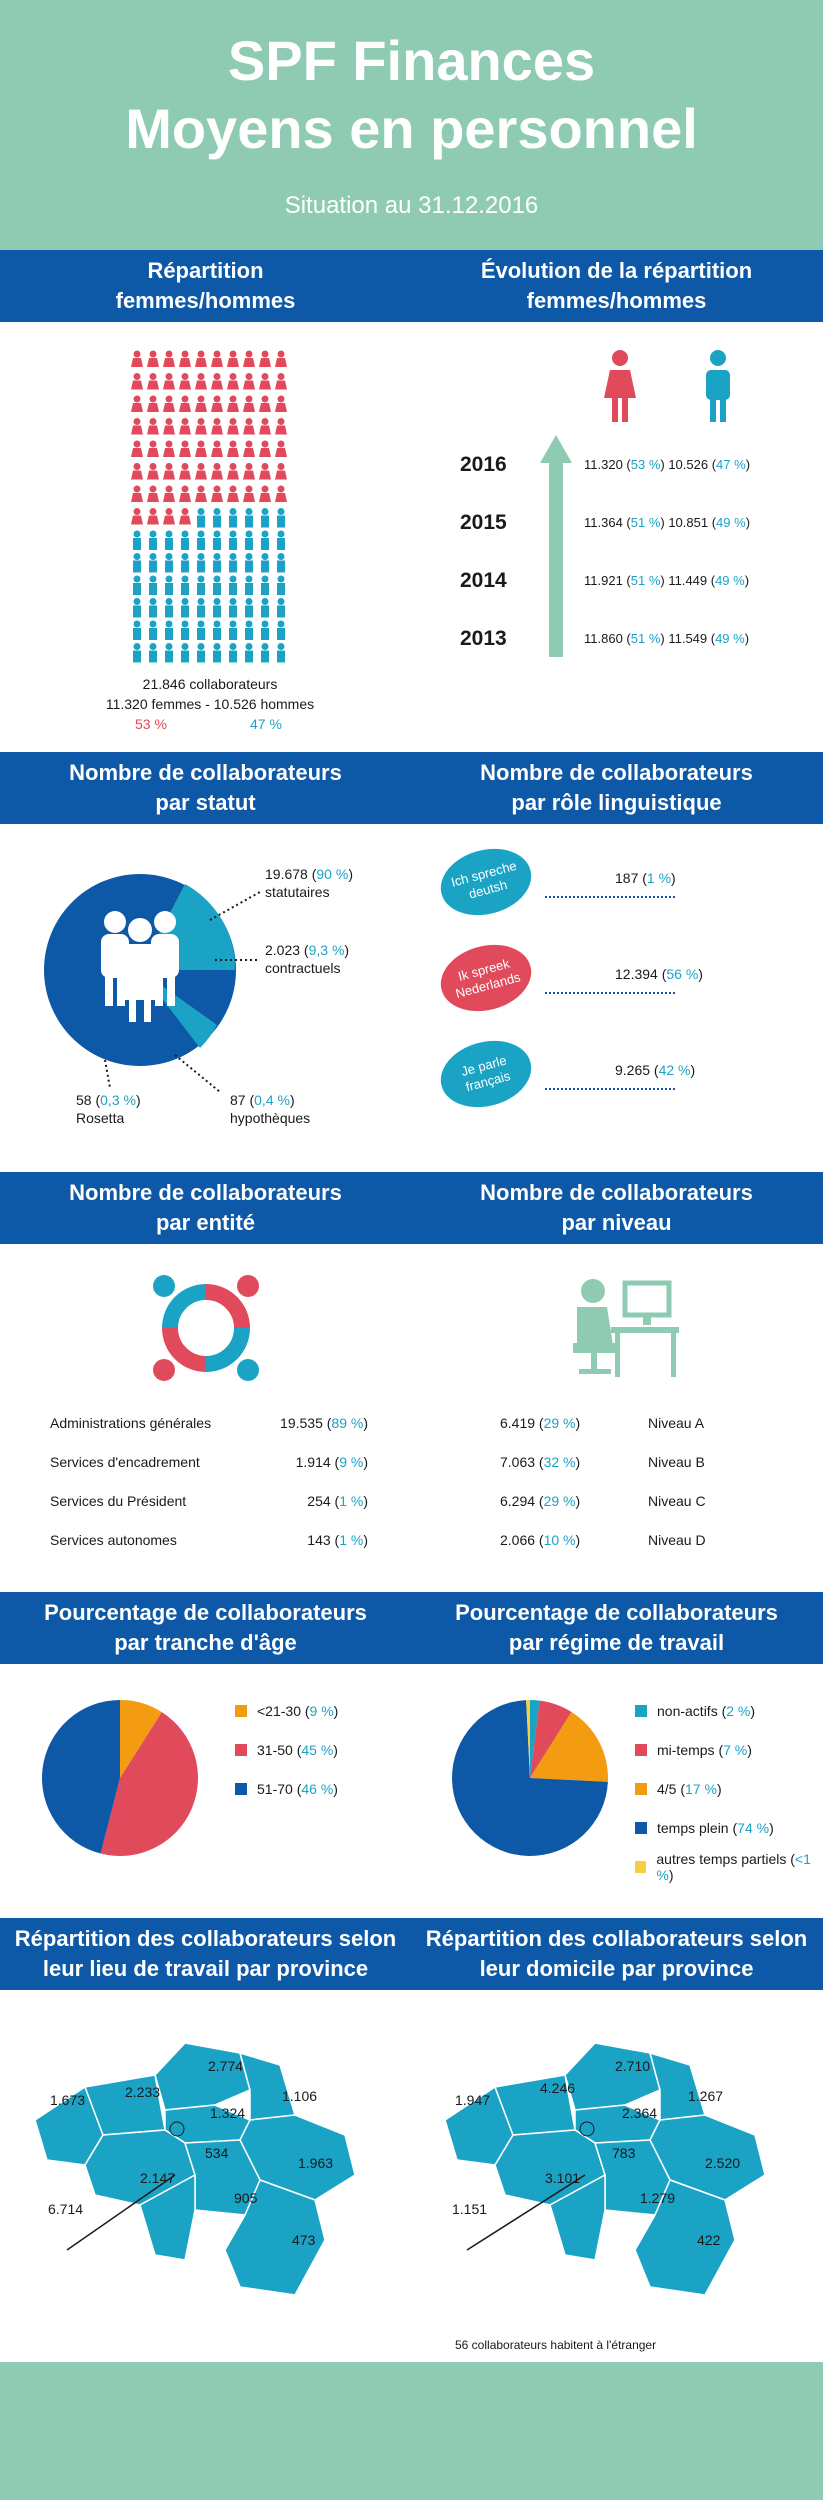 The height and width of the screenshot is (2500, 823). Describe the element at coordinates (297, 1789) in the screenshot. I see `legend-label: 51-70 (46 %)` at that location.